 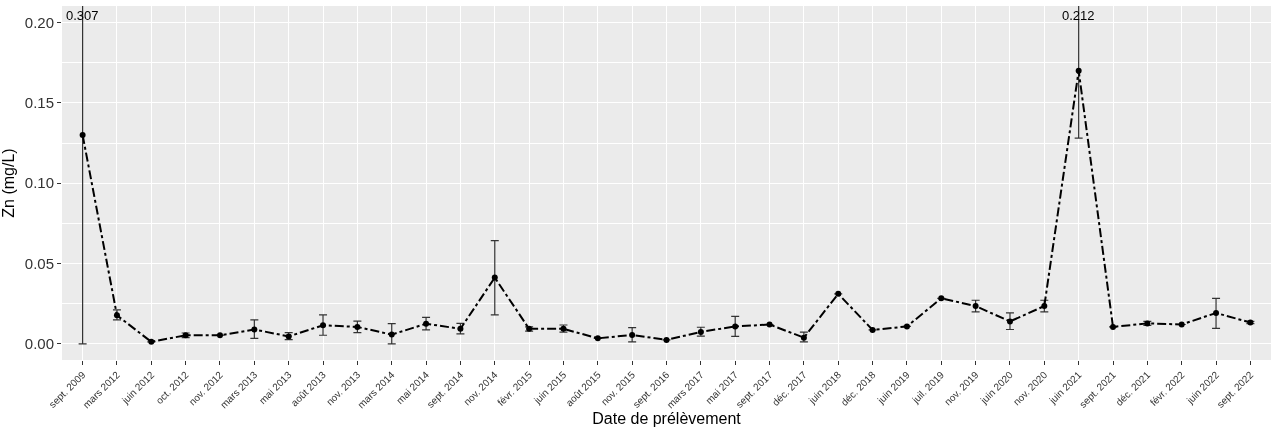 What do you see at coordinates (39, 263) in the screenshot?
I see `y-tick-label: 0.05` at bounding box center [39, 263].